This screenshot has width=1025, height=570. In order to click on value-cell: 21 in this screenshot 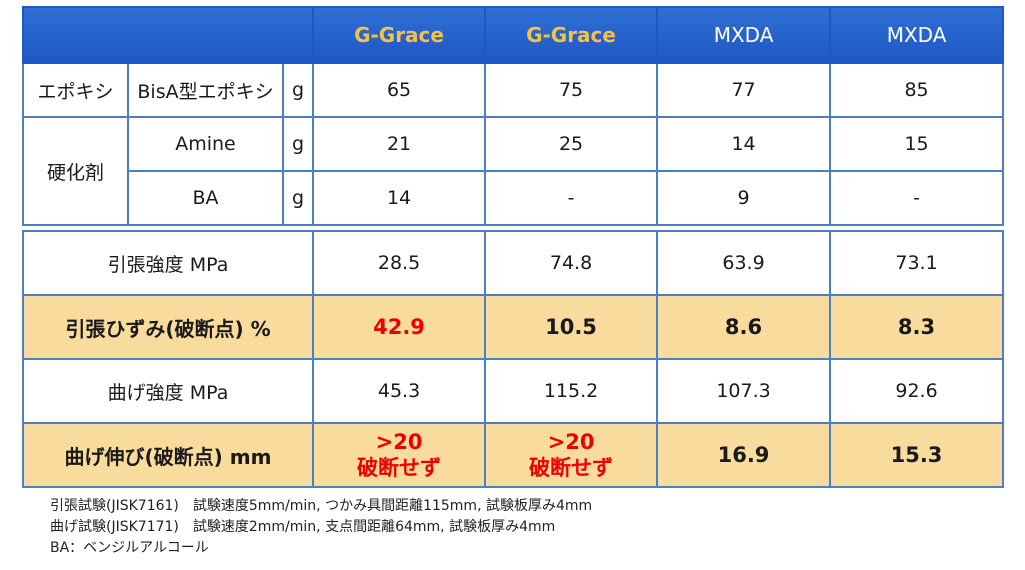, I will do `click(399, 144)`.